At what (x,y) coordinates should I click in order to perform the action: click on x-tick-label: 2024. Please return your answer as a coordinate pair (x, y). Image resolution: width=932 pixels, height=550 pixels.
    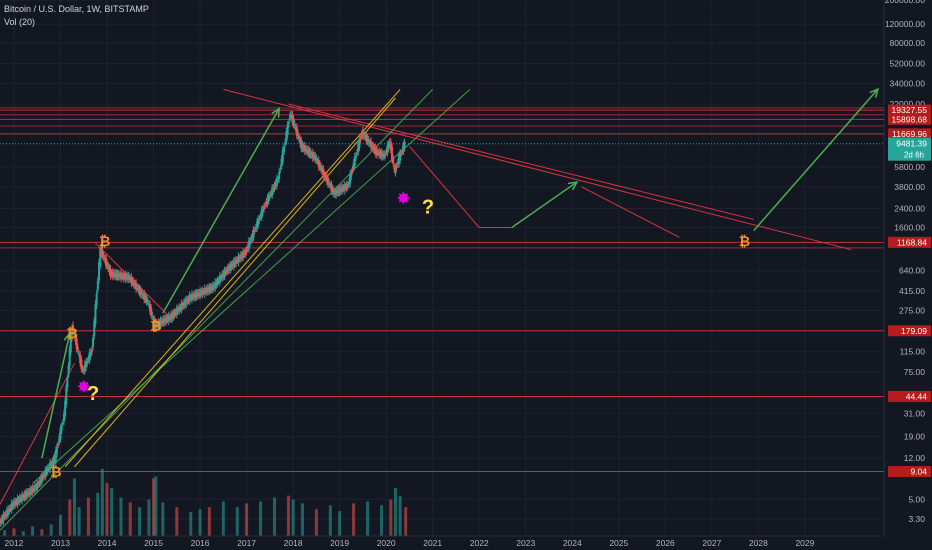
    Looking at the image, I should click on (572, 543).